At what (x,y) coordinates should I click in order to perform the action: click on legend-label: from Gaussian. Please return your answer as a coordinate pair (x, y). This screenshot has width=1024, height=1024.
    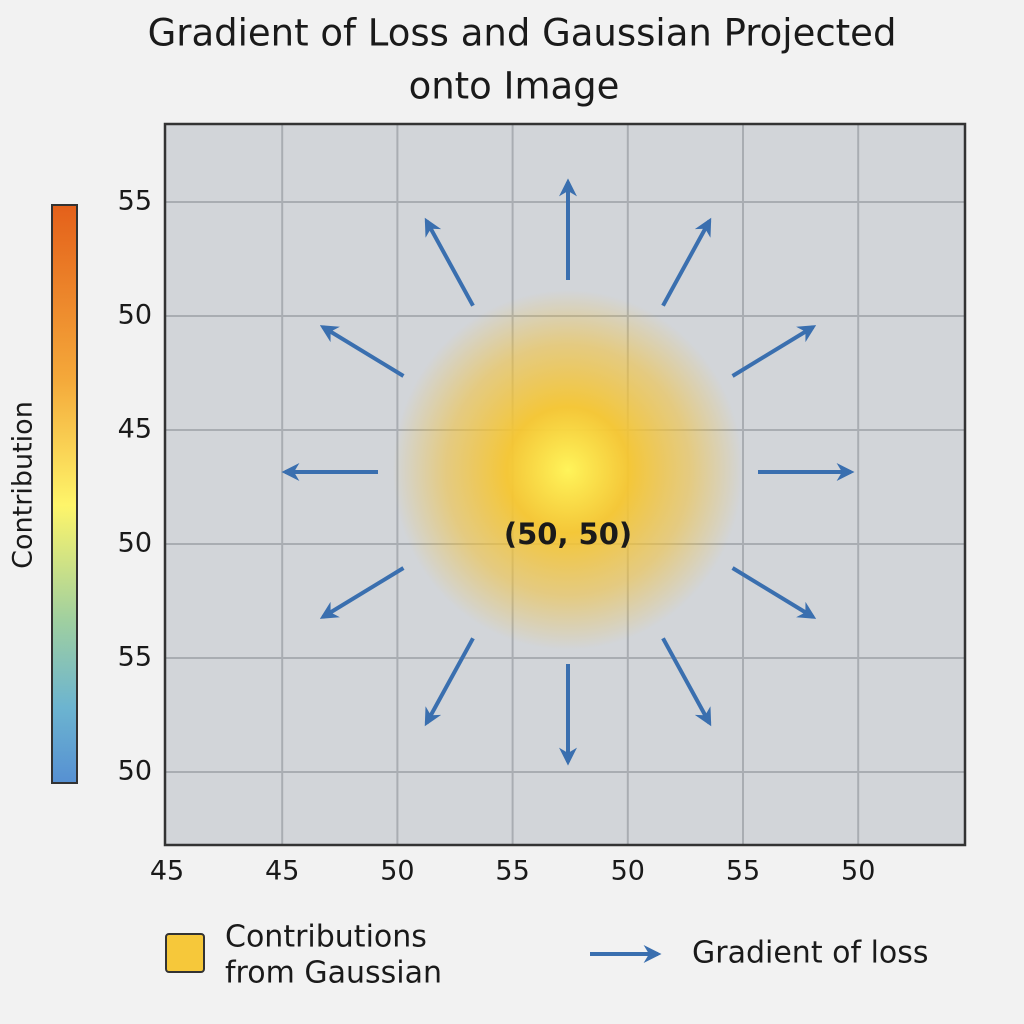
    Looking at the image, I should click on (333, 973).